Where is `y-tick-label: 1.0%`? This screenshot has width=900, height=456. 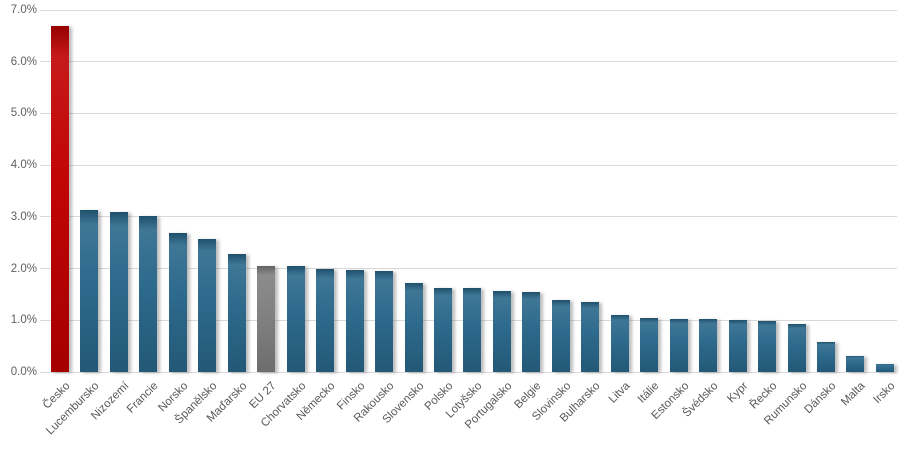
y-tick-label: 1.0% is located at coordinates (23, 320).